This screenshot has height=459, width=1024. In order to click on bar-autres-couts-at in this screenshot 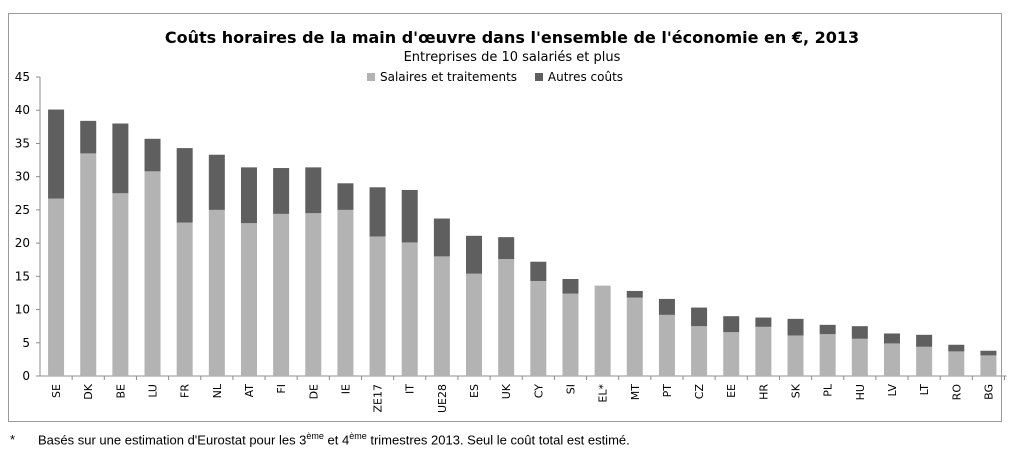, I will do `click(248, 195)`.